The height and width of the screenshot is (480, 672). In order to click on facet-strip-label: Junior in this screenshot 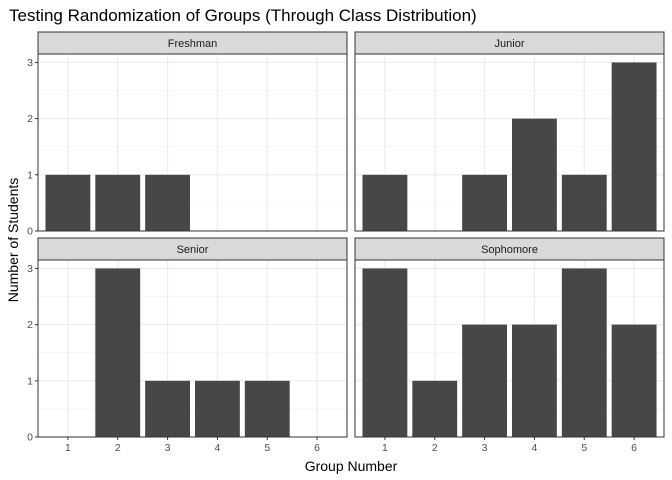, I will do `click(510, 44)`.